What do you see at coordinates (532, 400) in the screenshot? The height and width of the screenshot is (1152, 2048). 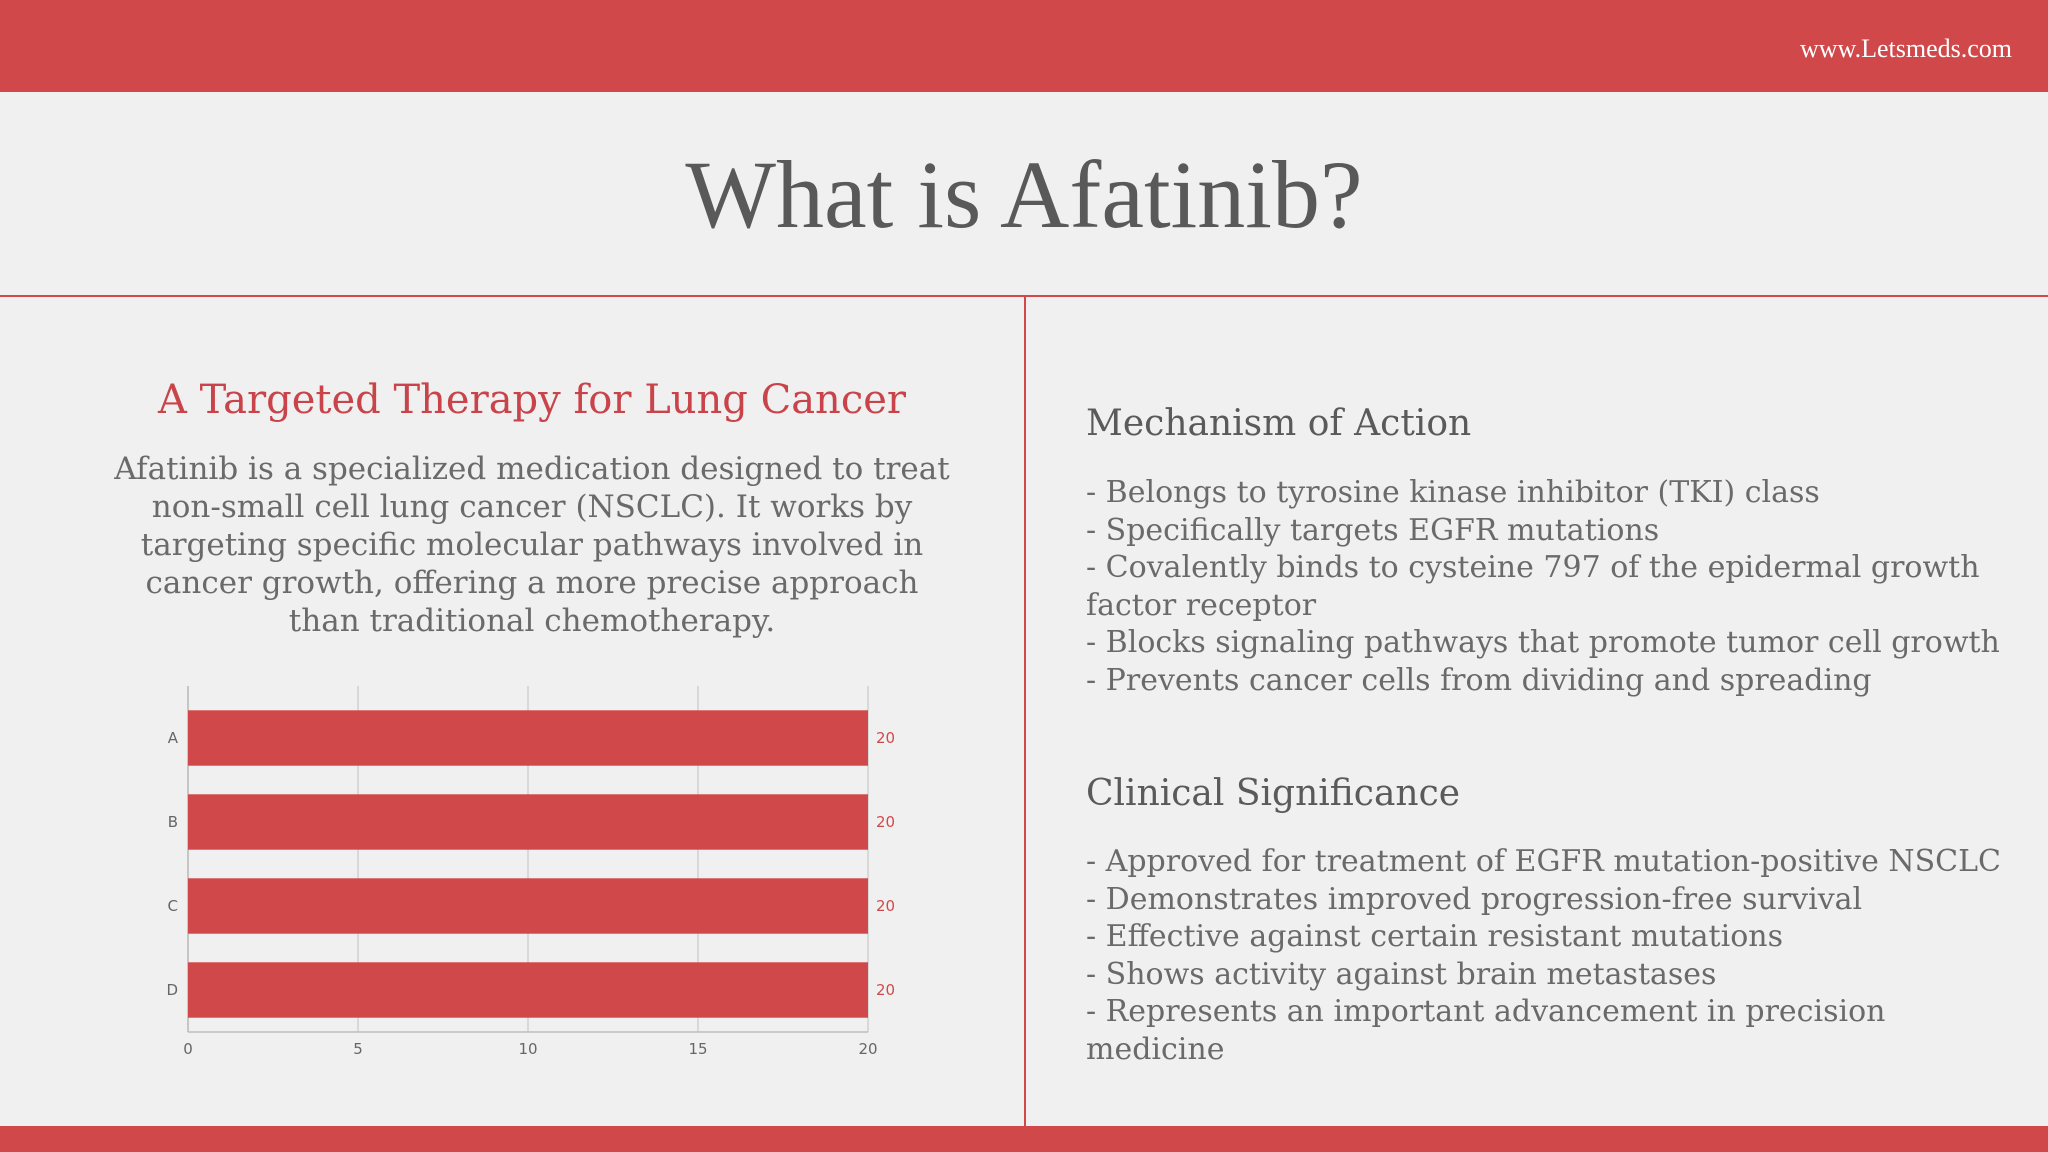 I see `left-heading: A Targeted Therapy for Lung Cancer` at bounding box center [532, 400].